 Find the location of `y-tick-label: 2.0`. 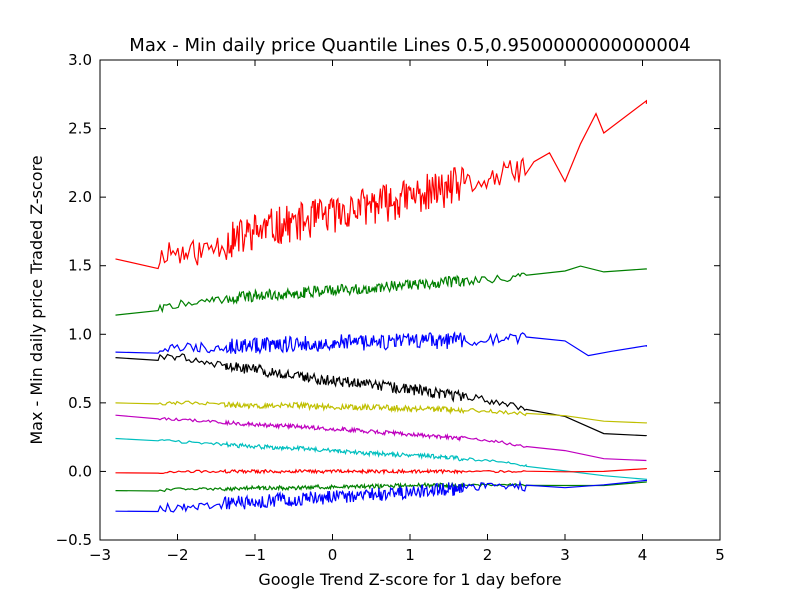

y-tick-label: 2.0 is located at coordinates (80, 197).